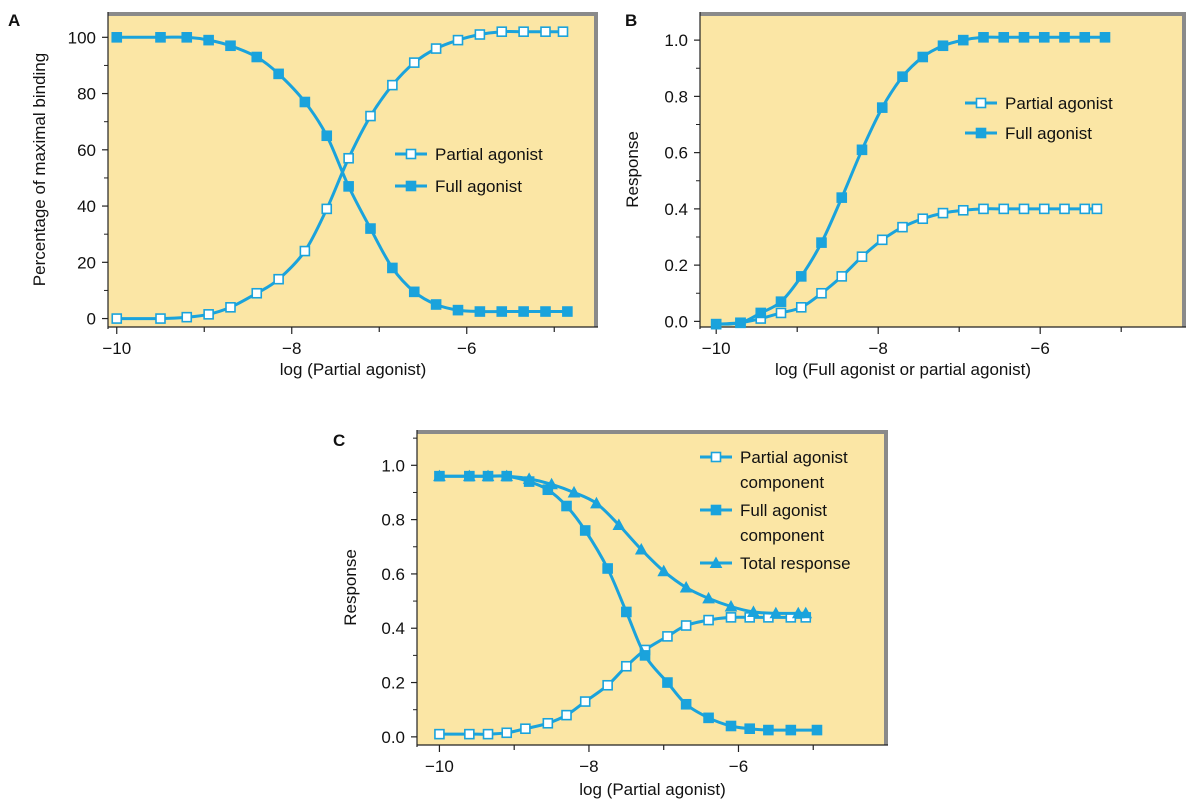 The image size is (1186, 810). What do you see at coordinates (291, 348) in the screenshot?
I see `x-tick-label: −8` at bounding box center [291, 348].